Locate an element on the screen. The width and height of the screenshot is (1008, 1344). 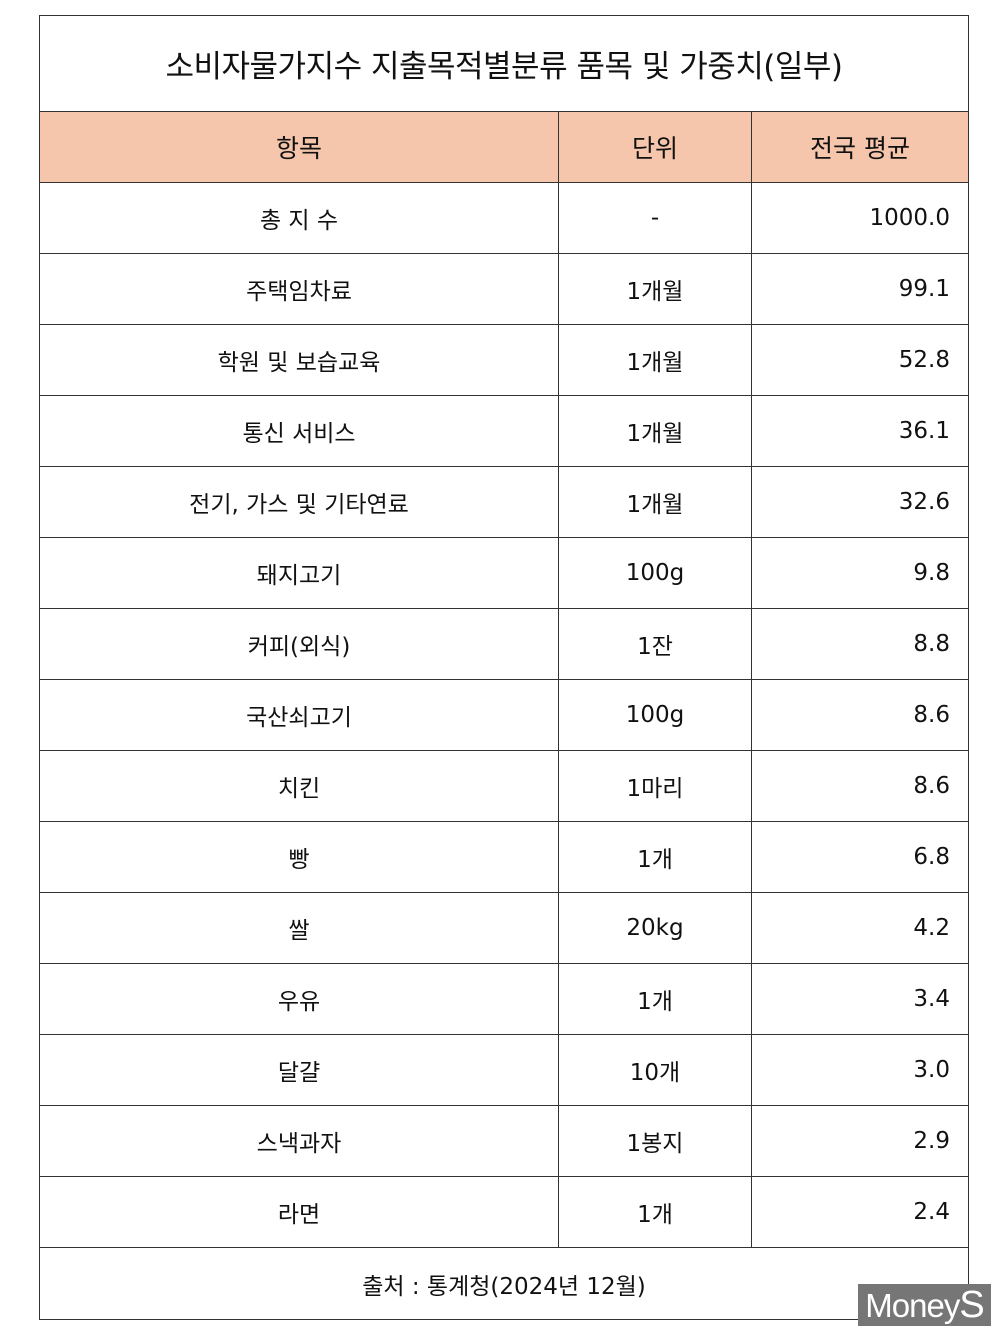
average-cell: 2.9 is located at coordinates (860, 1141).